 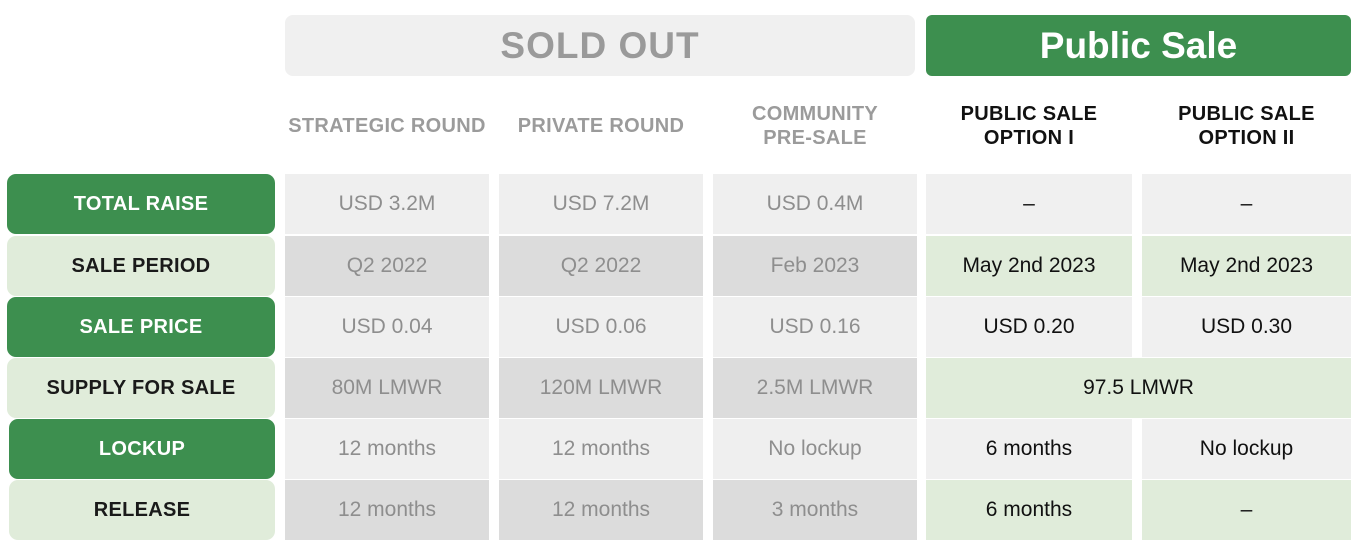 I want to click on column-header-public-sale-option-1: PUBLIC SALE OPTION I, so click(x=1029, y=126).